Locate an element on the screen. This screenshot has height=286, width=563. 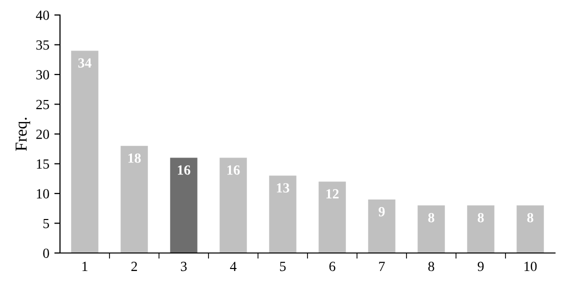
x-tick-label: 7 is located at coordinates (382, 266).